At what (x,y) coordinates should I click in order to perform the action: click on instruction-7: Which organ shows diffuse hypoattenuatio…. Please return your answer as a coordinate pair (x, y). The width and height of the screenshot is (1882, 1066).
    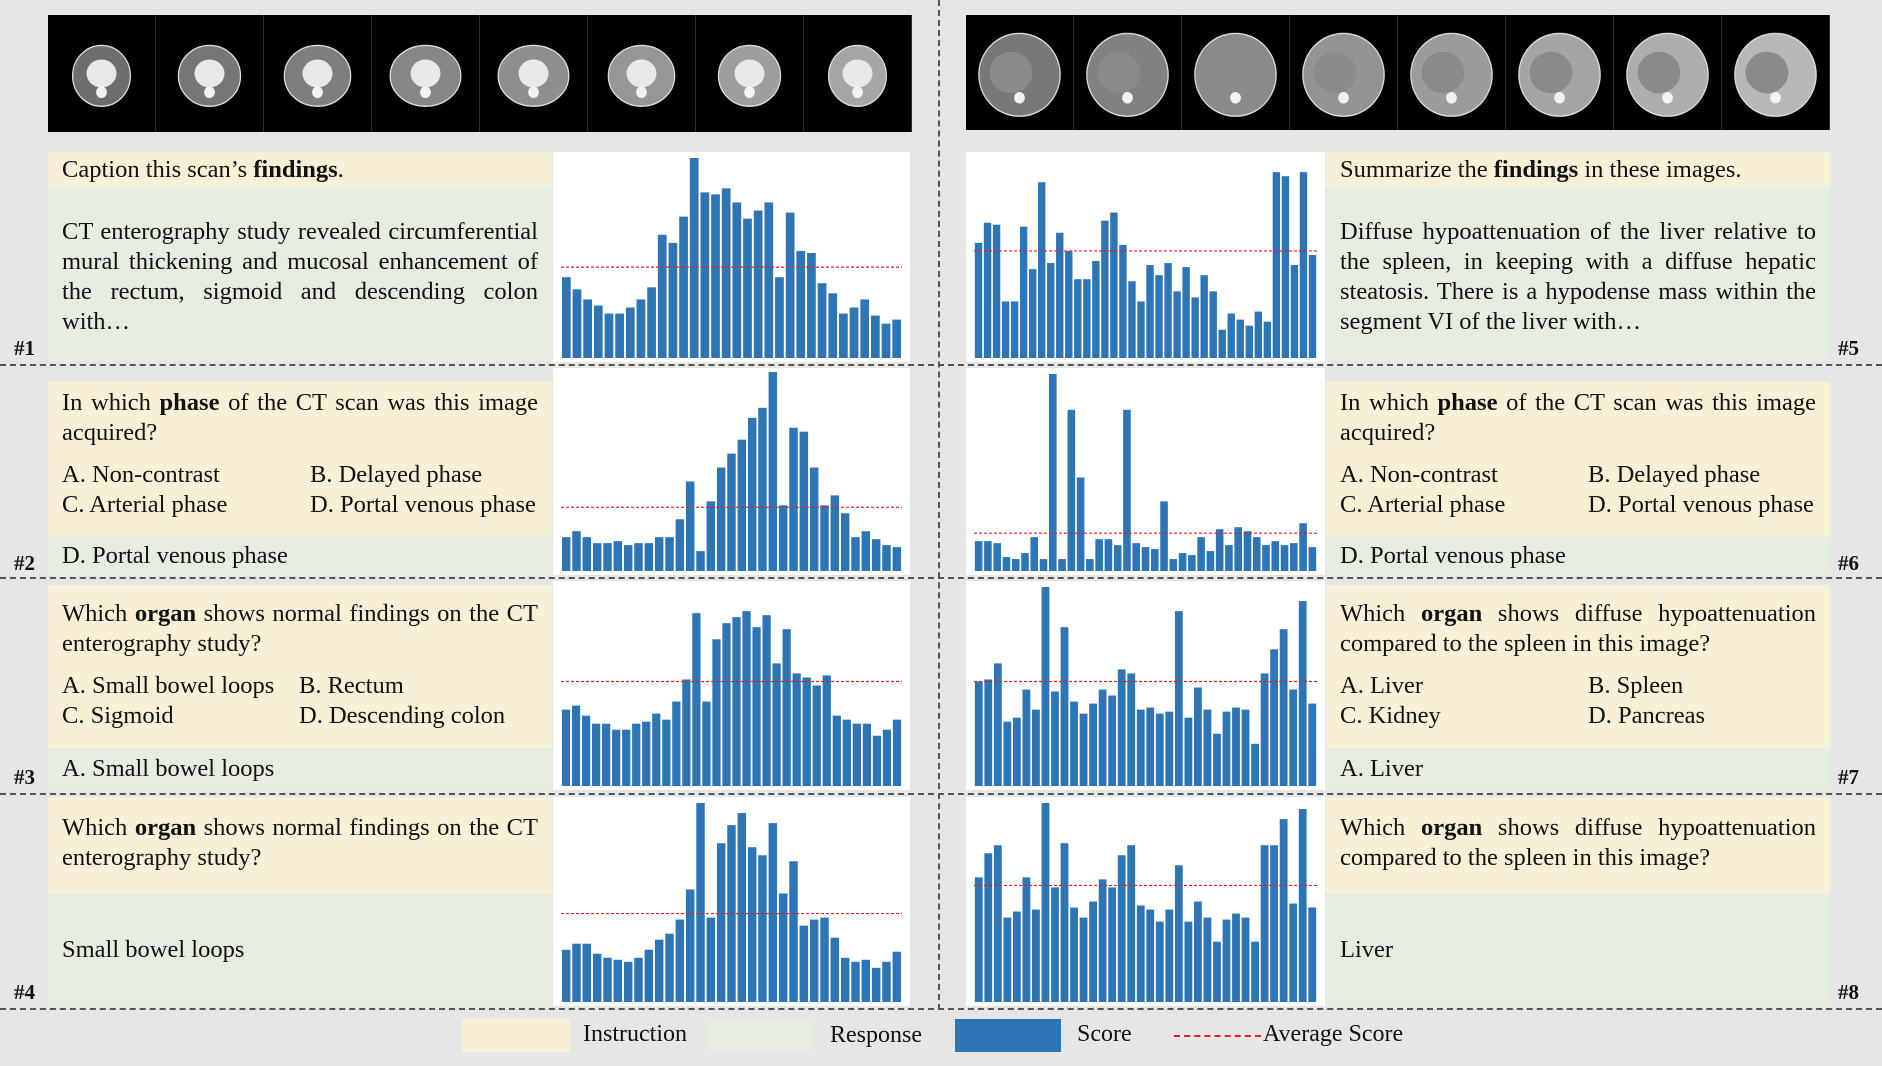
    Looking at the image, I should click on (1578, 666).